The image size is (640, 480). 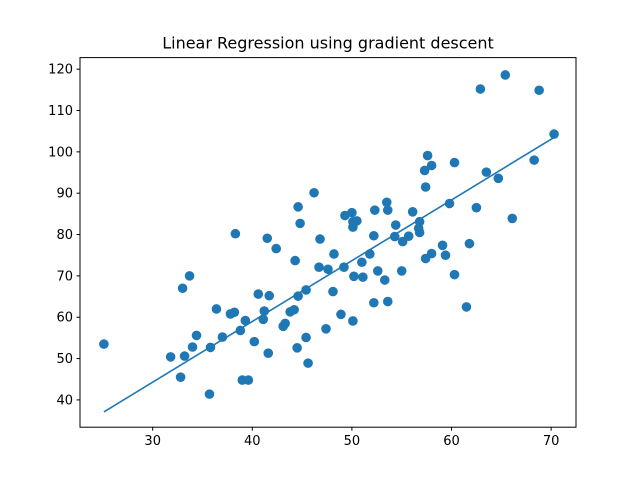 What do you see at coordinates (551, 441) in the screenshot?
I see `x-tick-label: 70` at bounding box center [551, 441].